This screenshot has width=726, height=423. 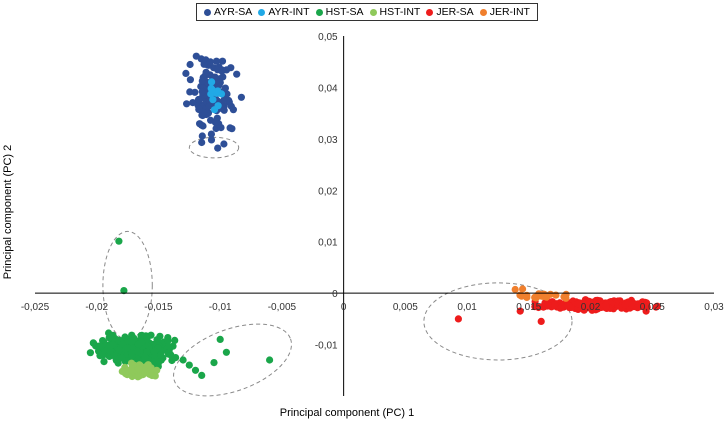 I want to click on legend-label: JER-INT, so click(x=509, y=12).